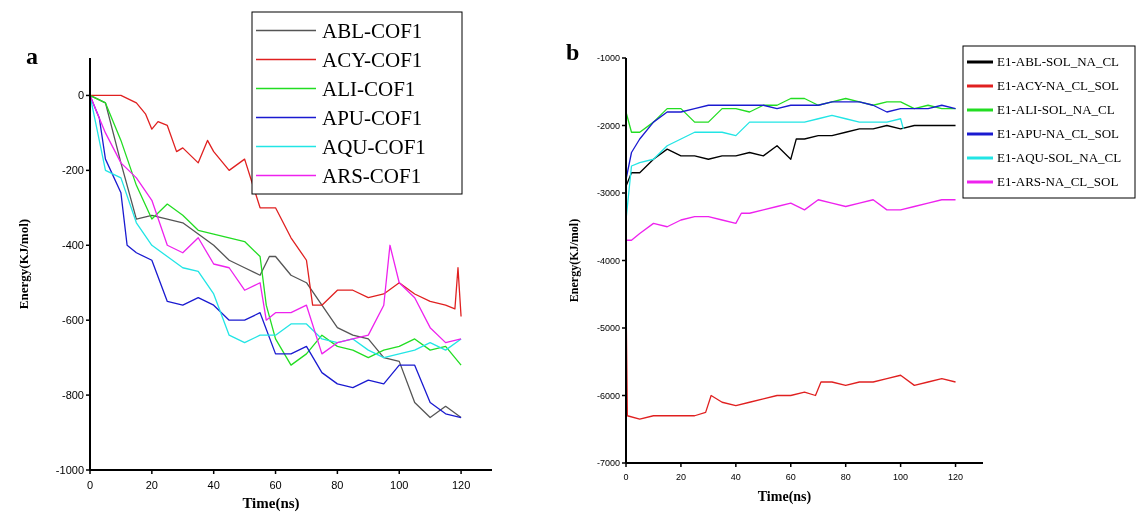 This screenshot has width=1136, height=518. Describe the element at coordinates (1058, 182) in the screenshot. I see `legend-label: E1-ARS-NA_CL_SOL` at that location.